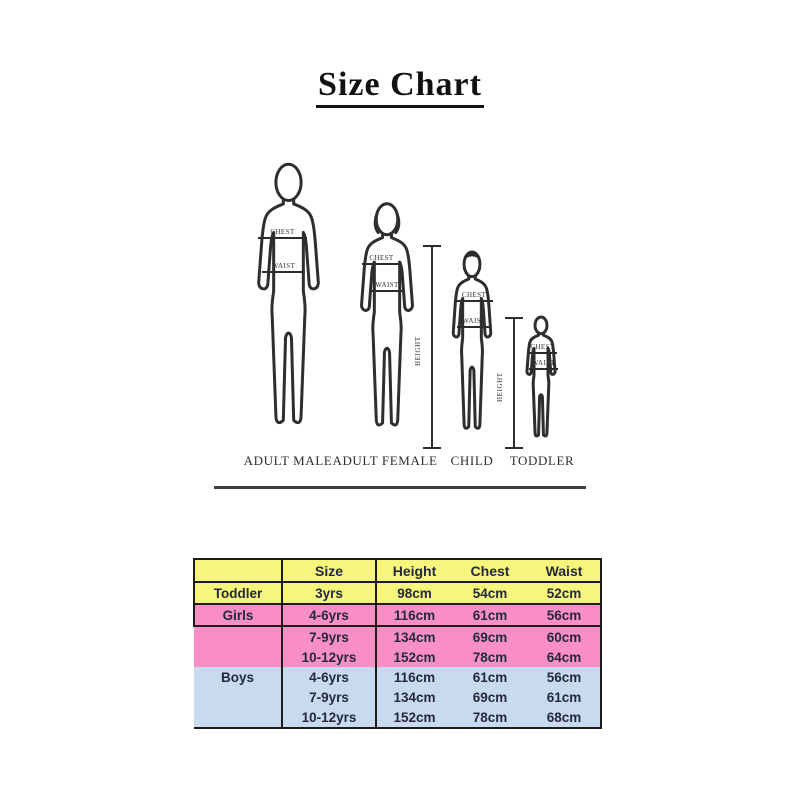 The image size is (800, 800). I want to click on waist-cell: 64cm, so click(564, 657).